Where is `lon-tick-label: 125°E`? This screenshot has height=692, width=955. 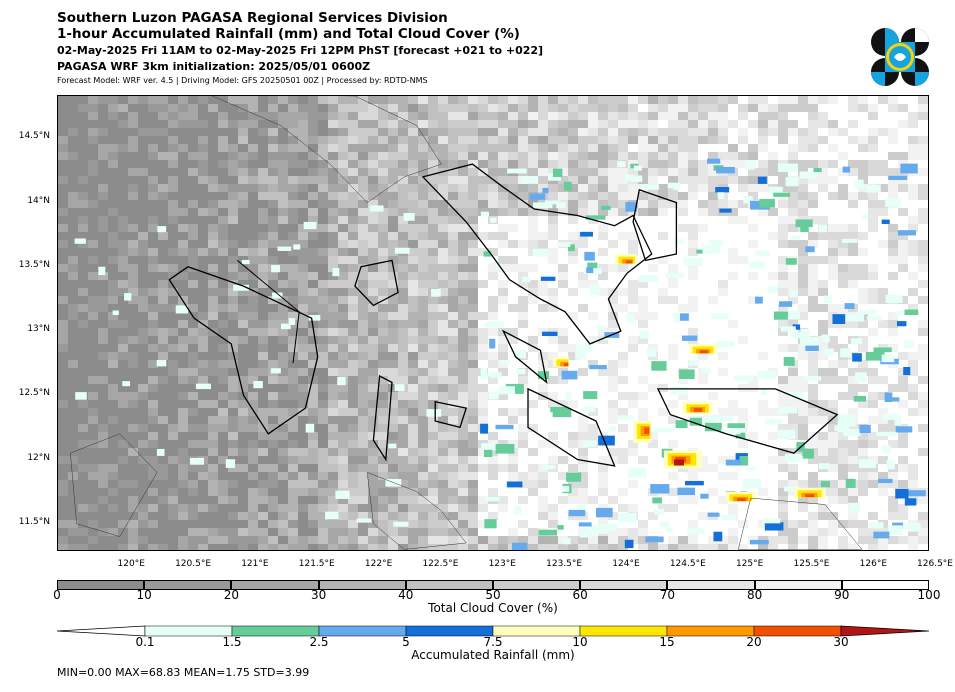 lon-tick-label: 125°E is located at coordinates (749, 564).